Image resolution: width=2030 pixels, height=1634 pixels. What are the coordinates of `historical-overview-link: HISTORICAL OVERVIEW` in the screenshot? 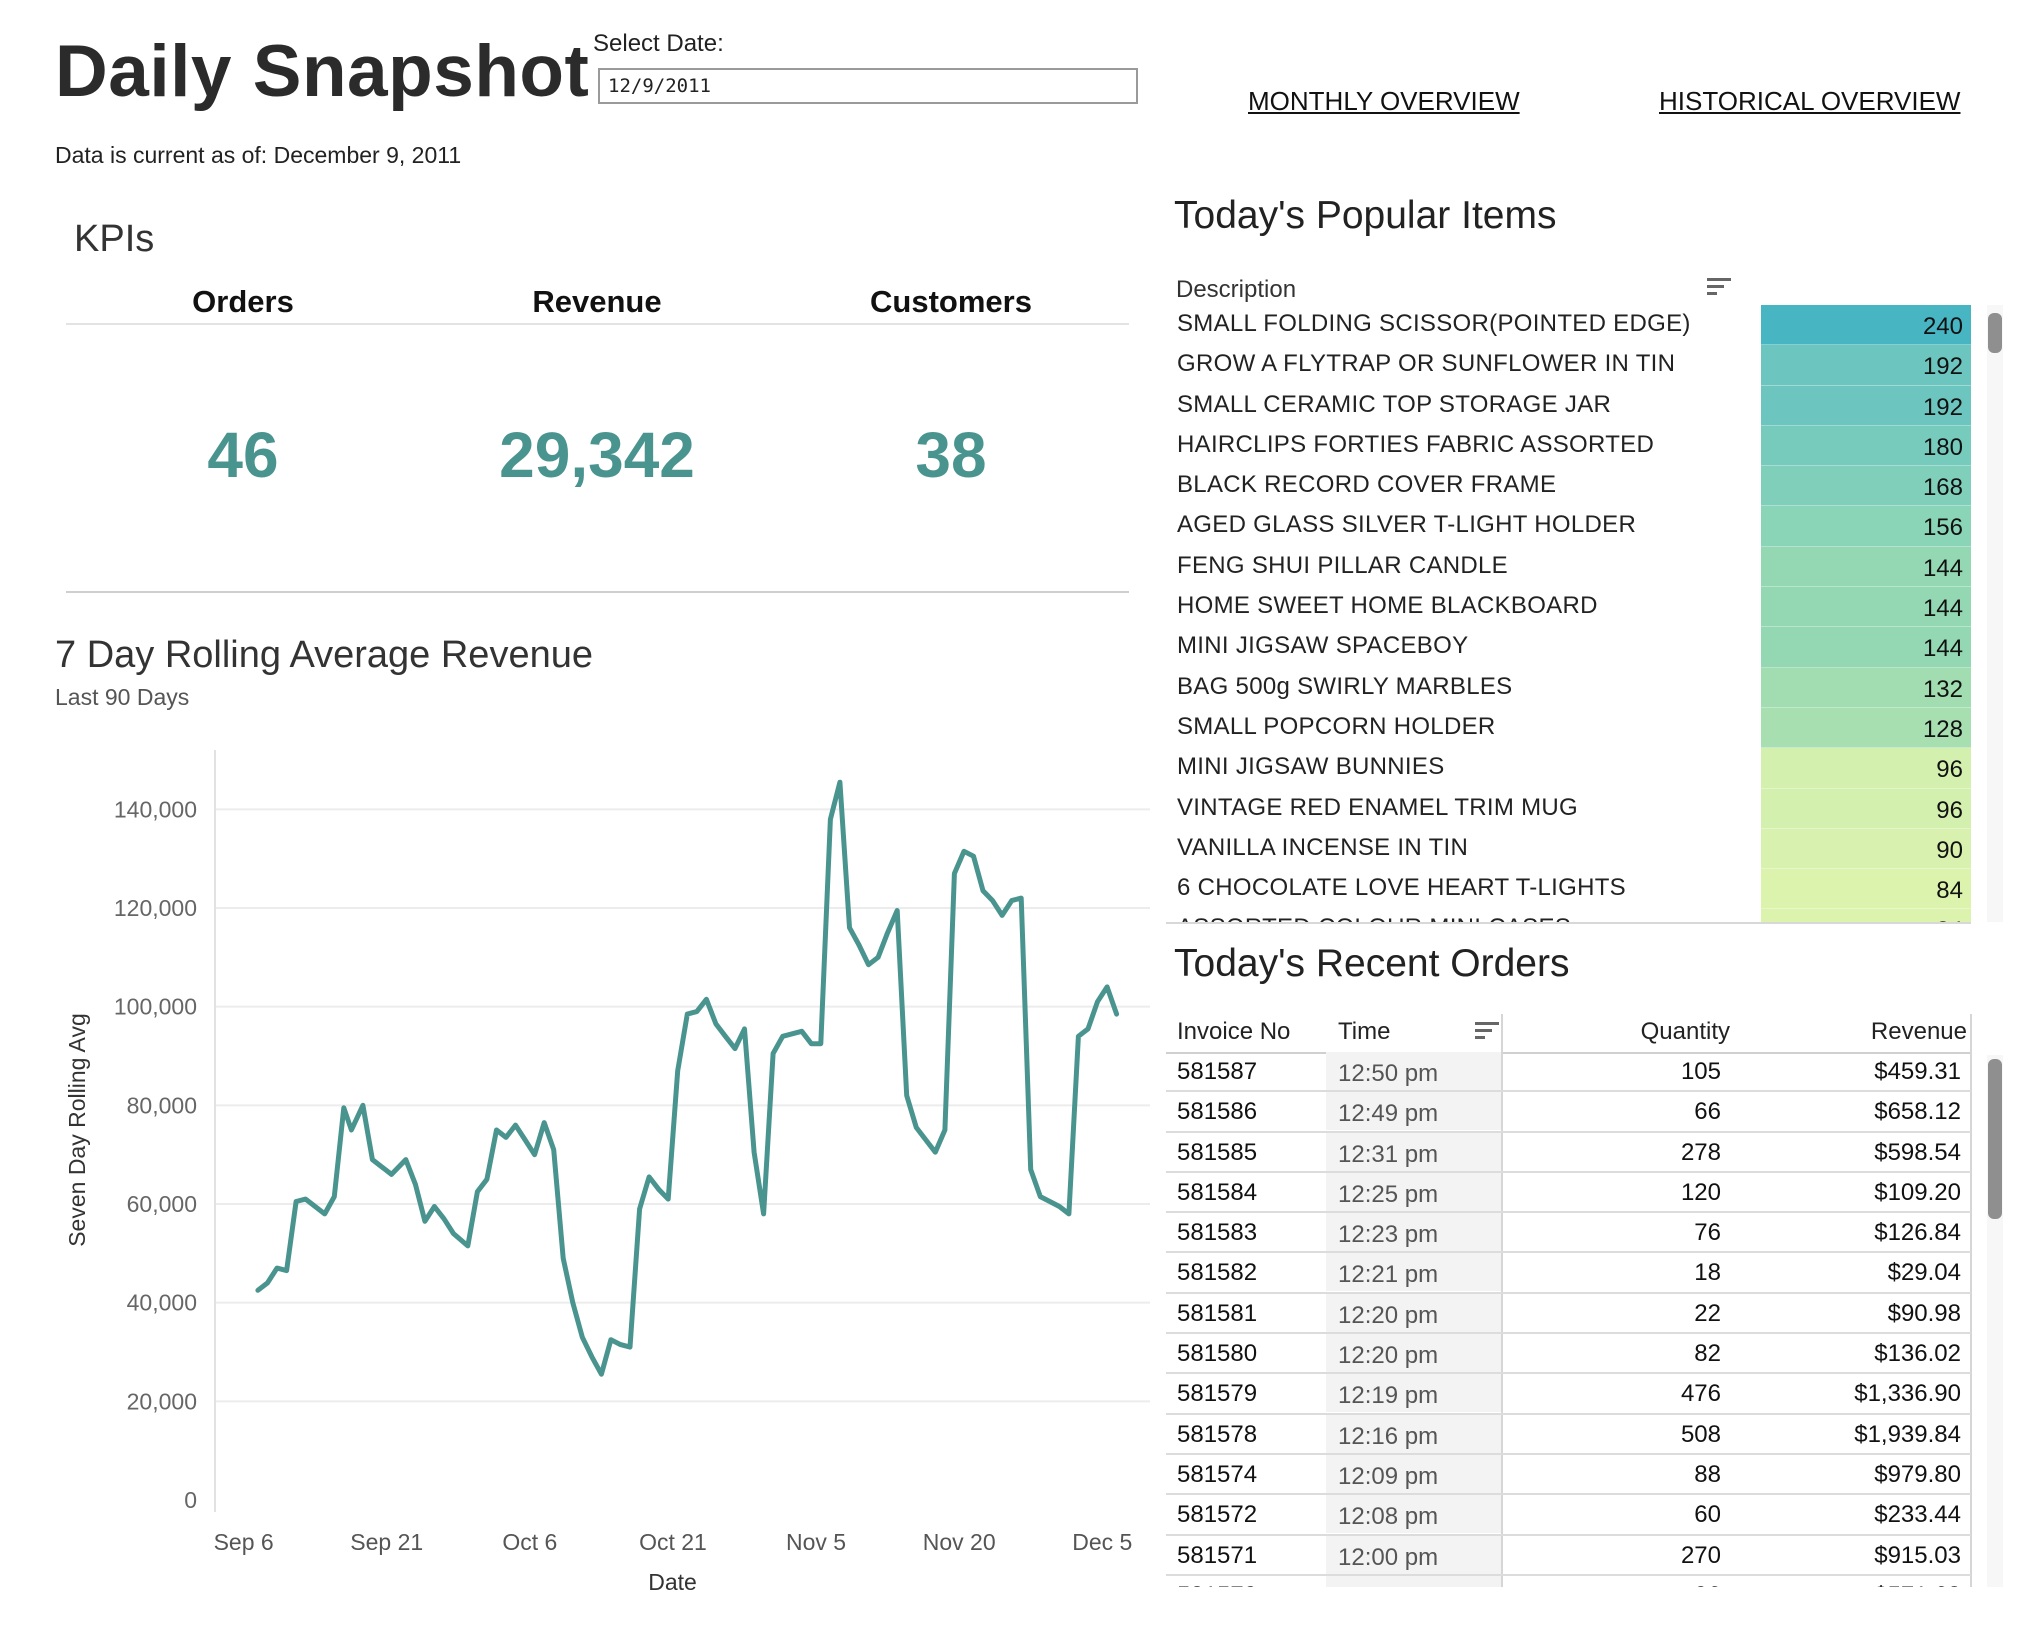 It's located at (1810, 101).